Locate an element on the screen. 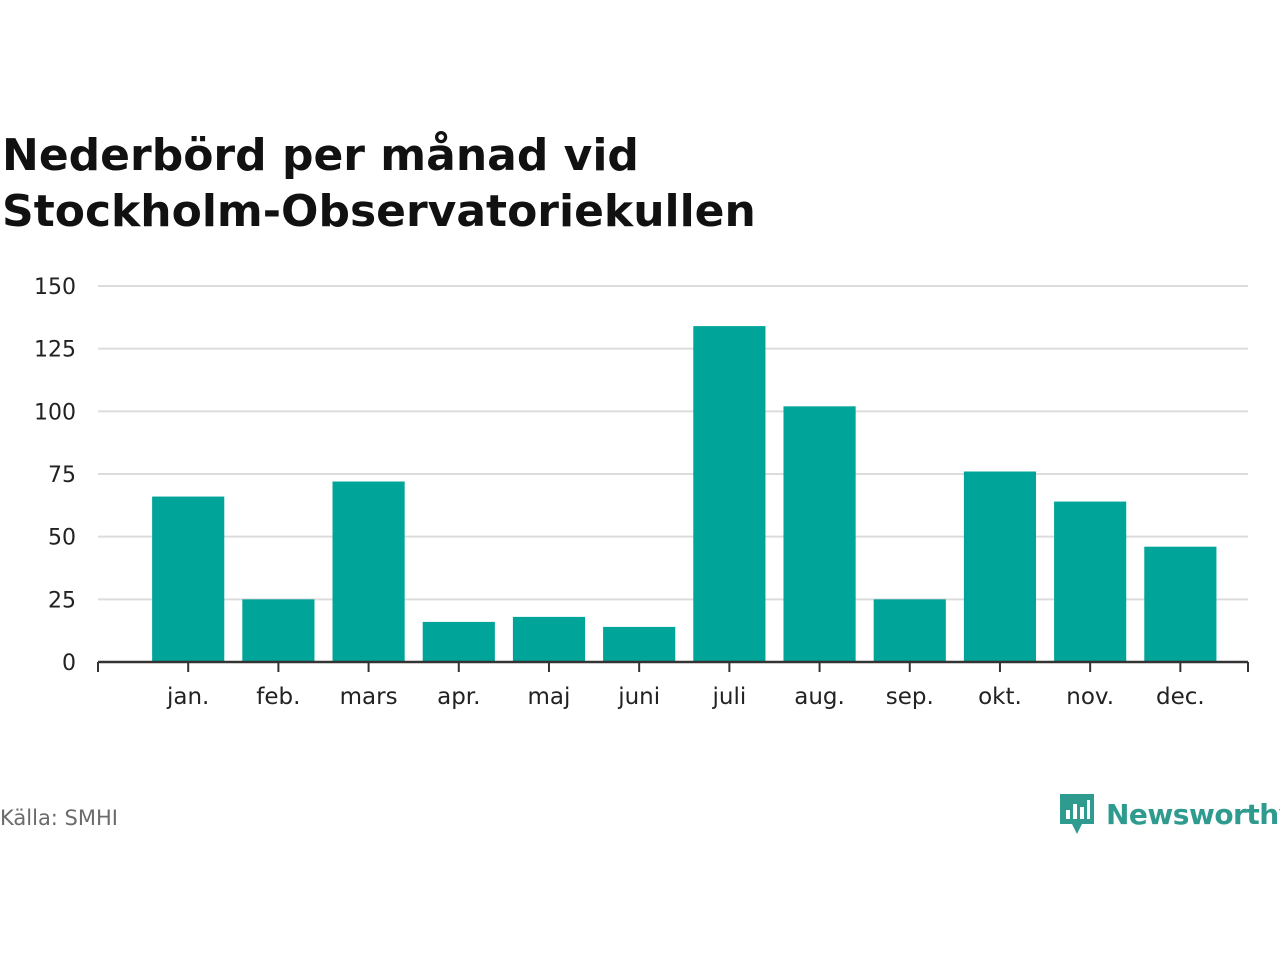  brand-logo-block: Newsworthy is located at coordinates (1169, 814).